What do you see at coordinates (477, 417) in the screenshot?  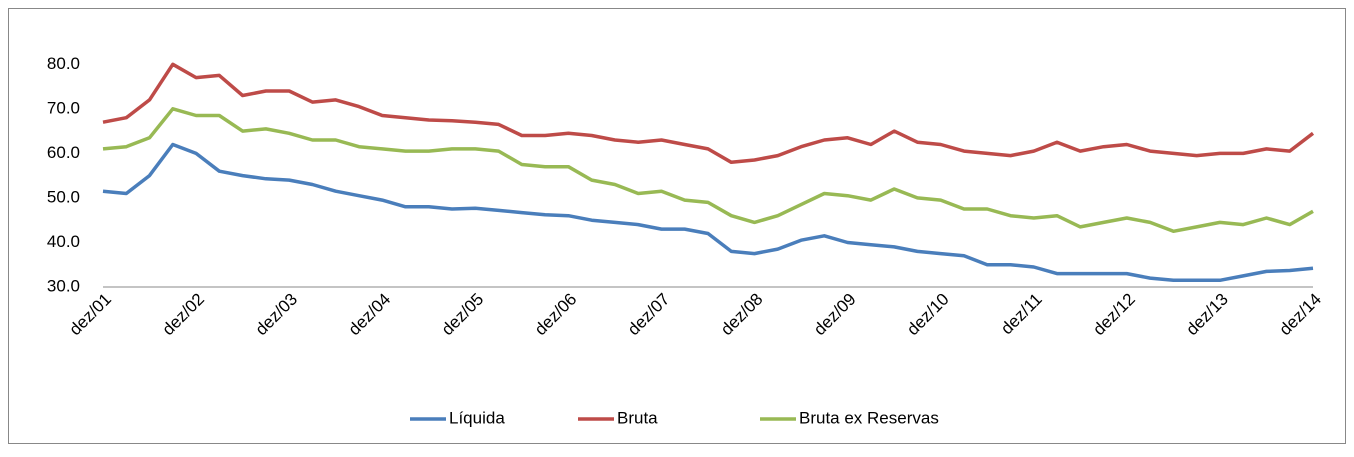 I see `legend-label: Líquida` at bounding box center [477, 417].